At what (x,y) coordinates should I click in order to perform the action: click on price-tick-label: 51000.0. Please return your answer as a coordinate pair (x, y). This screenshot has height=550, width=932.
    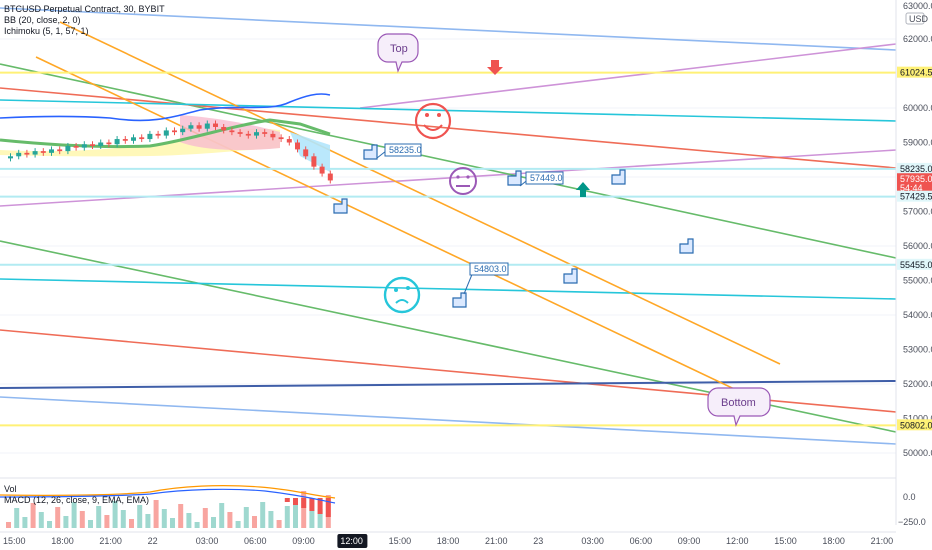
    Looking at the image, I should click on (917, 419).